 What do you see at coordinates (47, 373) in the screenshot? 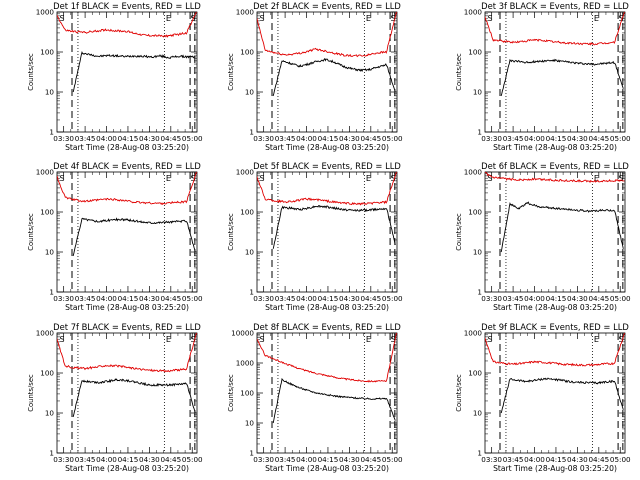
I see `y-tick-label: 100` at bounding box center [47, 373].